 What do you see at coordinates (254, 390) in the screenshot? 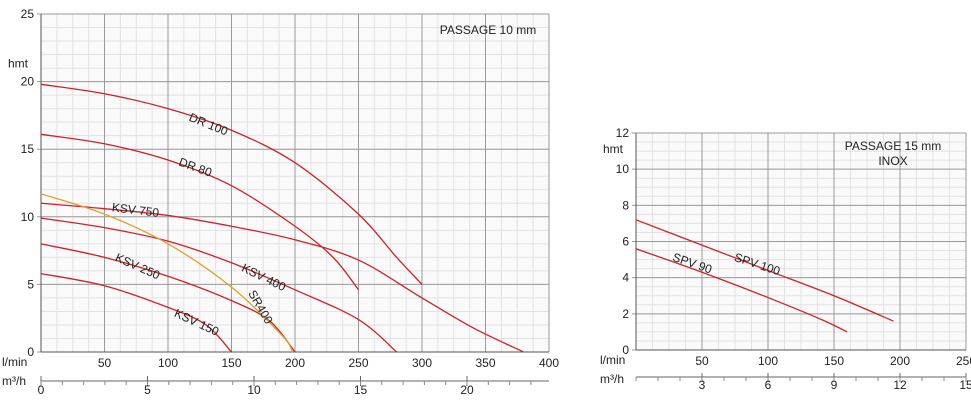
I see `x2-tick-label: 10` at bounding box center [254, 390].